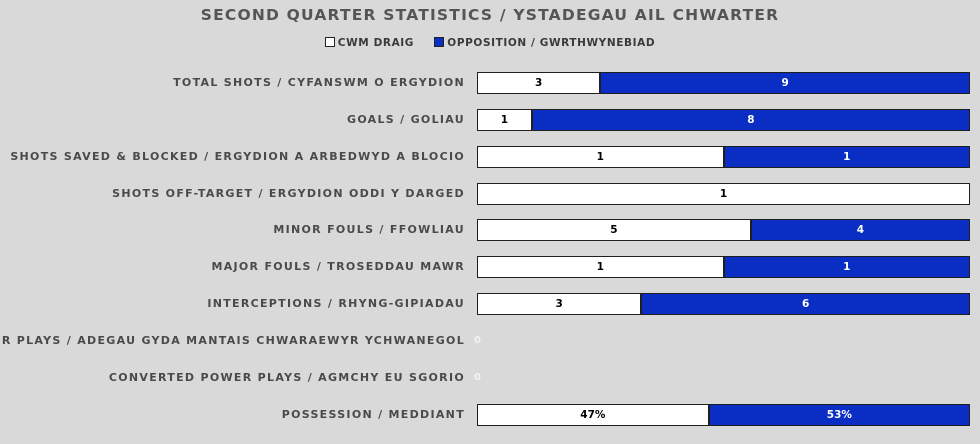 The image size is (980, 444). I want to click on data-label: 9, so click(785, 83).